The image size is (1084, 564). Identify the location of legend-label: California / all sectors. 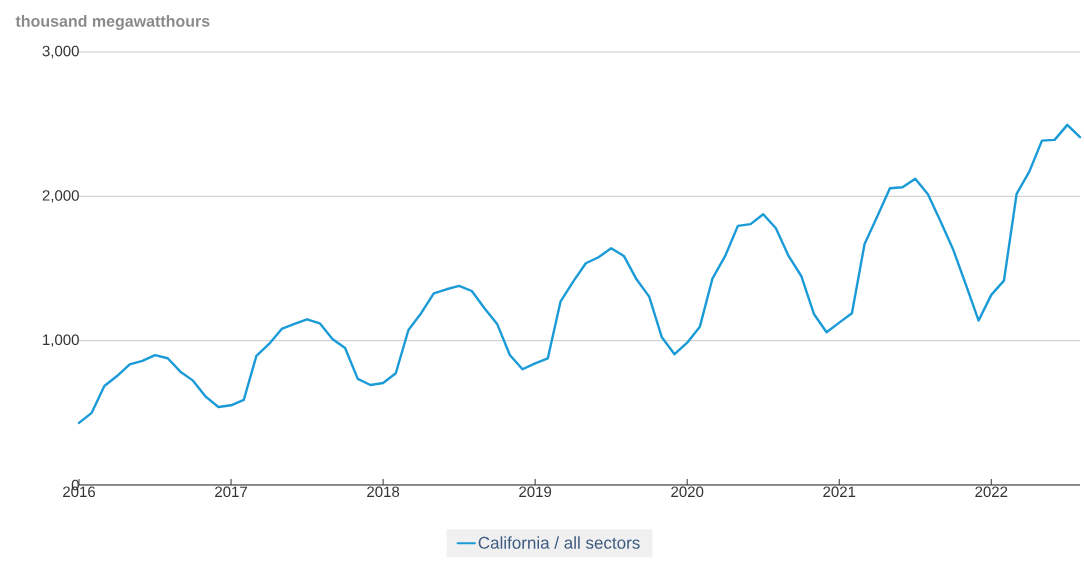
(559, 542).